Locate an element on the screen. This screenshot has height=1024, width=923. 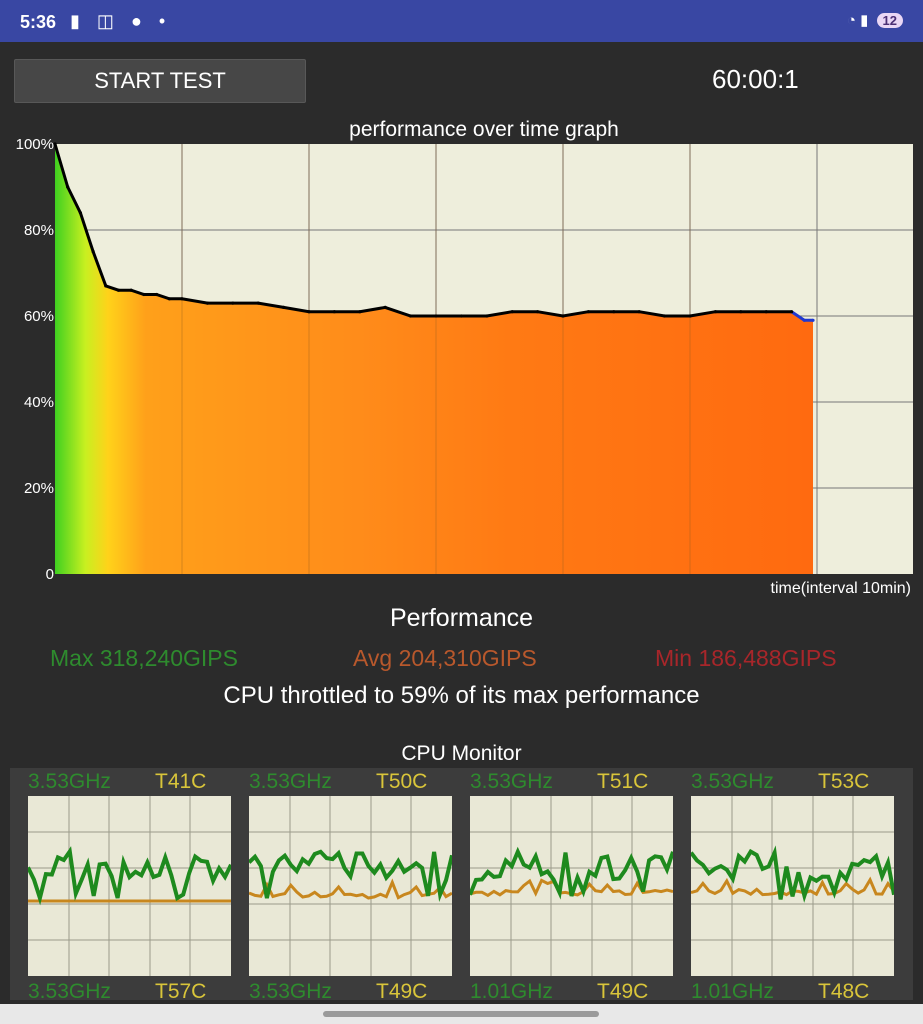
y-tick-100: 100% is located at coordinates (35, 144).